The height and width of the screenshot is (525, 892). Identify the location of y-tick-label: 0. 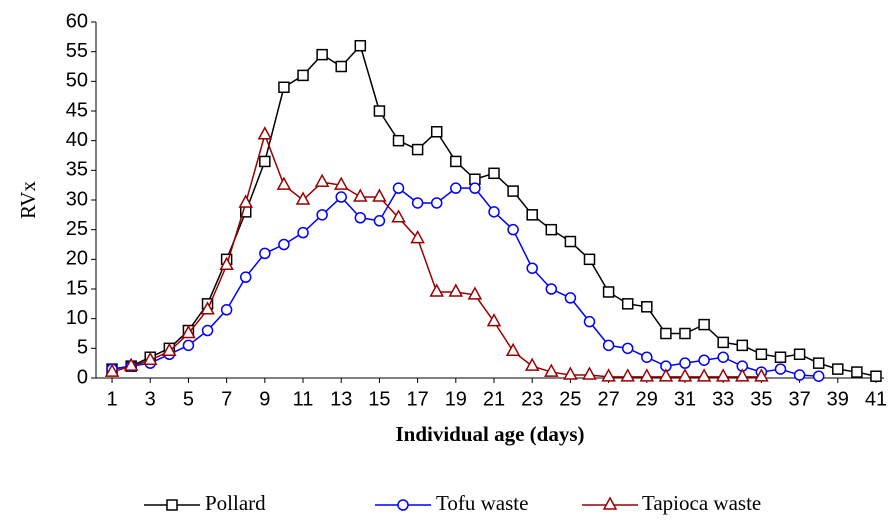
(82, 377).